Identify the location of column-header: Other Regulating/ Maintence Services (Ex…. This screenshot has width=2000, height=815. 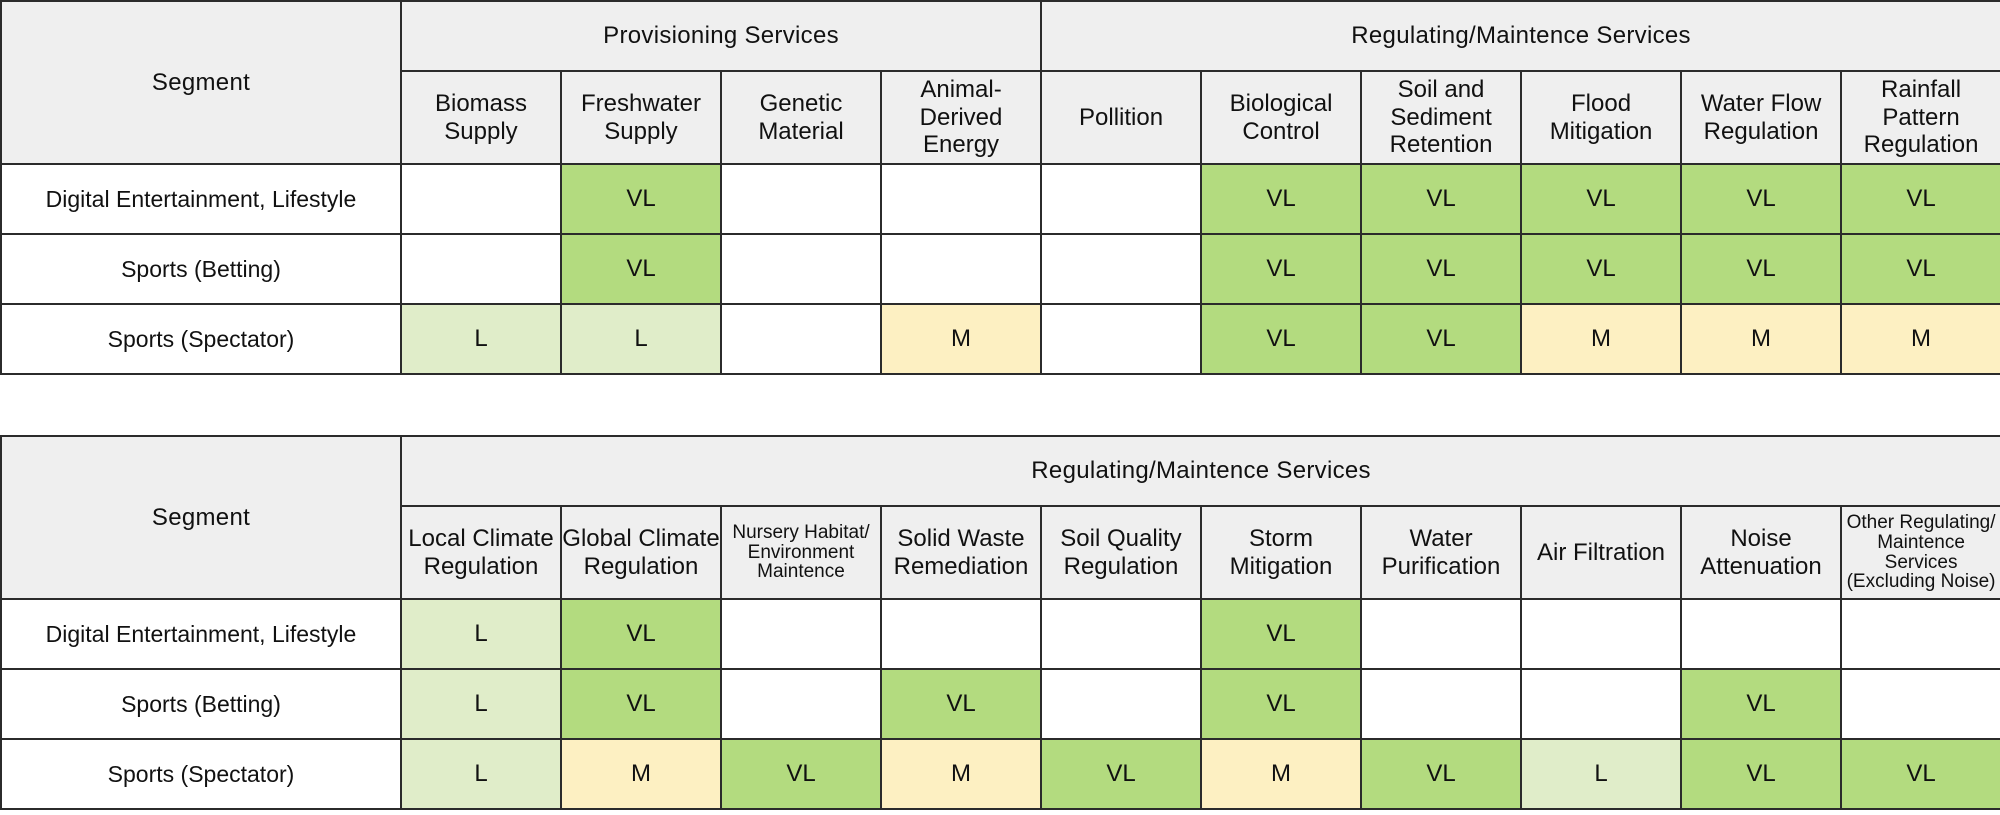
(1919, 552).